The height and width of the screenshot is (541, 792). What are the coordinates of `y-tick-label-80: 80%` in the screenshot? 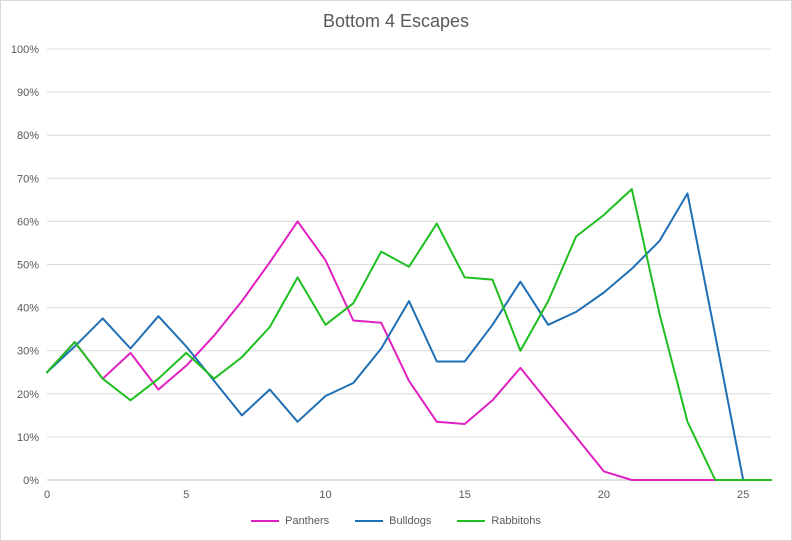 It's located at (28, 136).